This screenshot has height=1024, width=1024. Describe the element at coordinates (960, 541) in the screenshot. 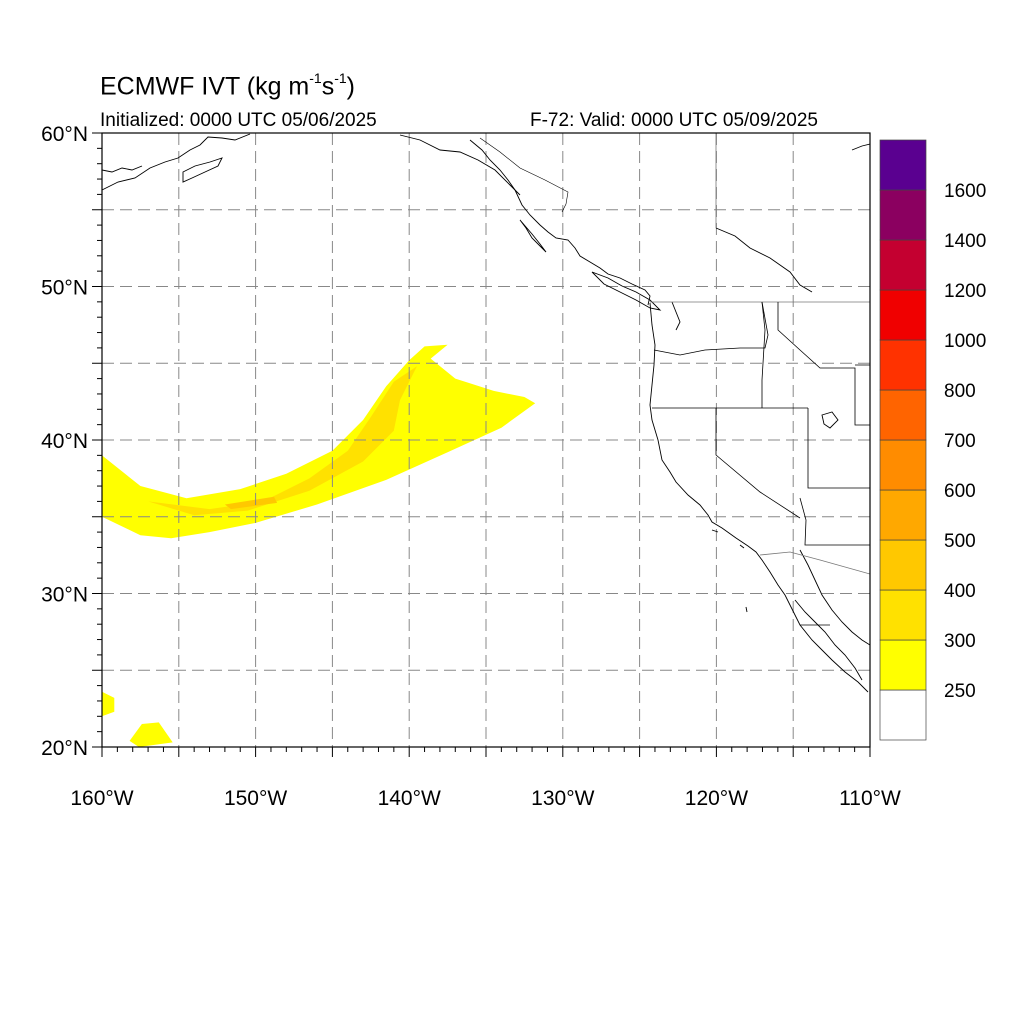

I see `colorbar-label: 500` at that location.